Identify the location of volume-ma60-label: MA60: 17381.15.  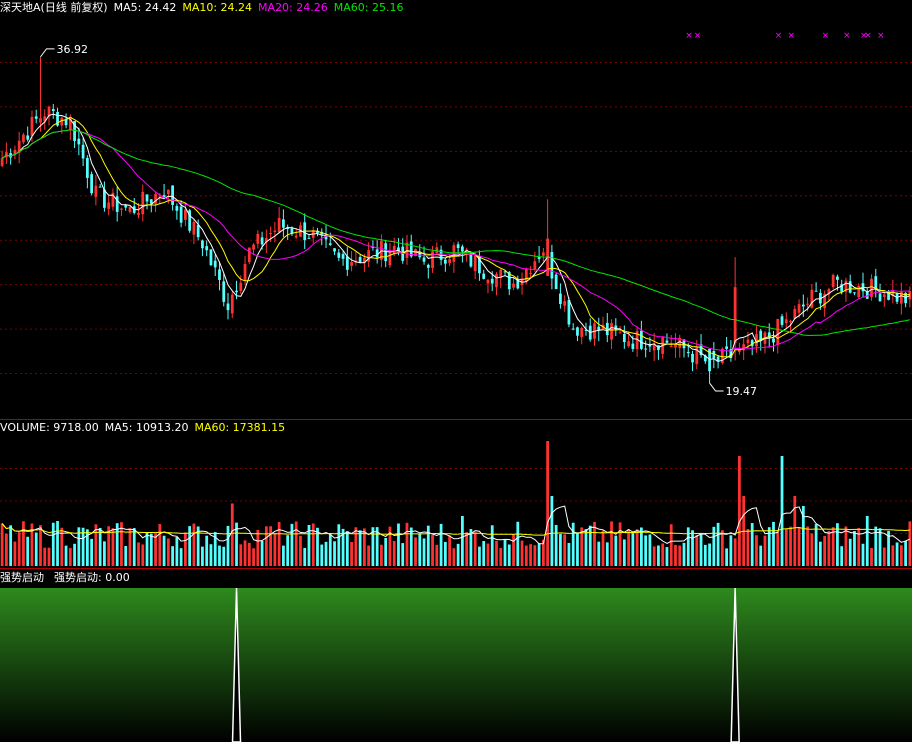
(240, 427).